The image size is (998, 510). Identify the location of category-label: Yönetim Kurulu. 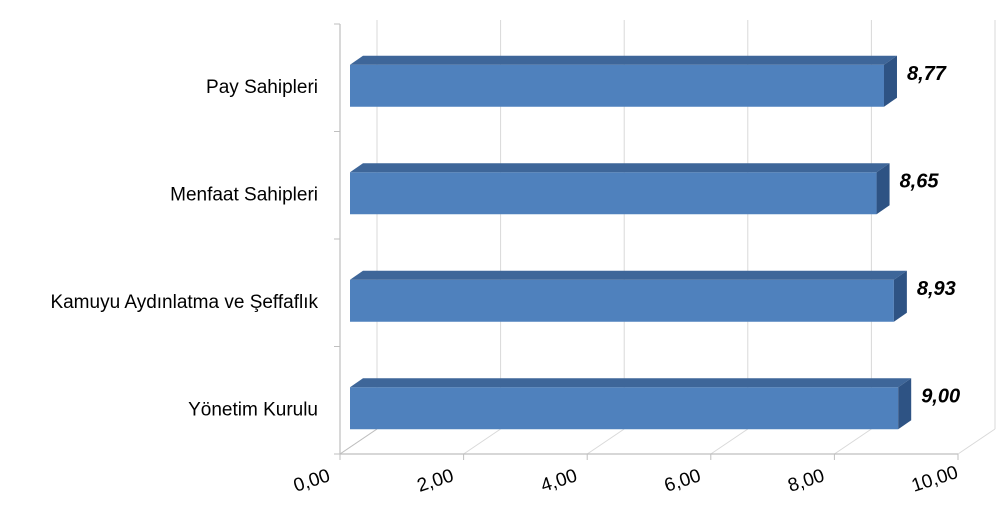
(253, 409).